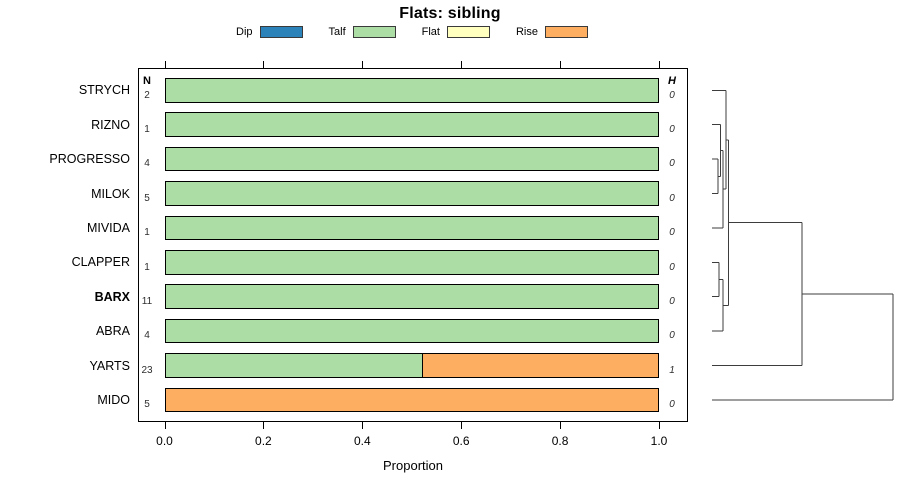  What do you see at coordinates (264, 425) in the screenshot?
I see `x-tick-bottom-0.2` at bounding box center [264, 425].